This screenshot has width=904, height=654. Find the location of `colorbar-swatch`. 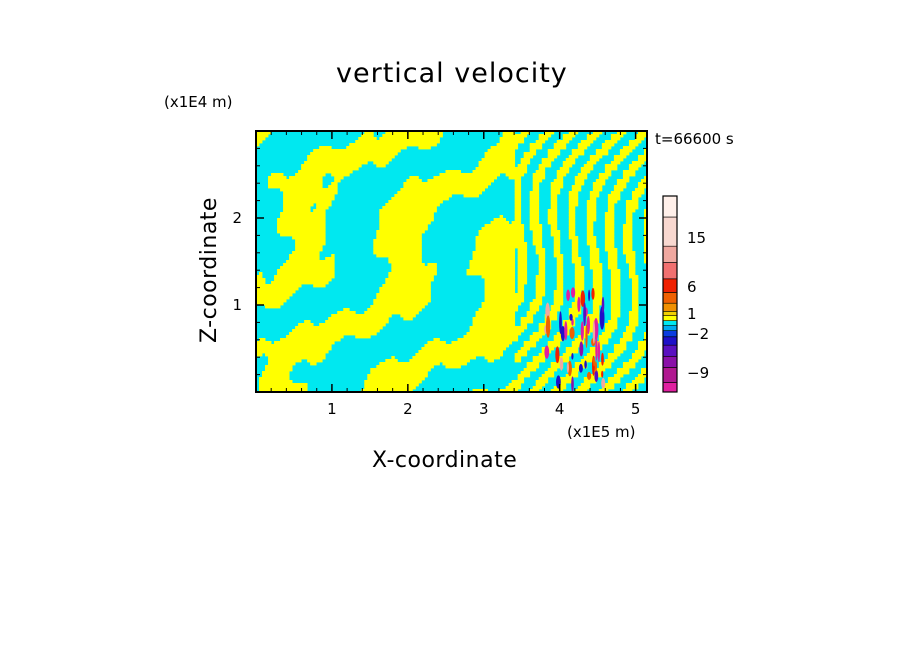

colorbar-swatch is located at coordinates (670, 350).